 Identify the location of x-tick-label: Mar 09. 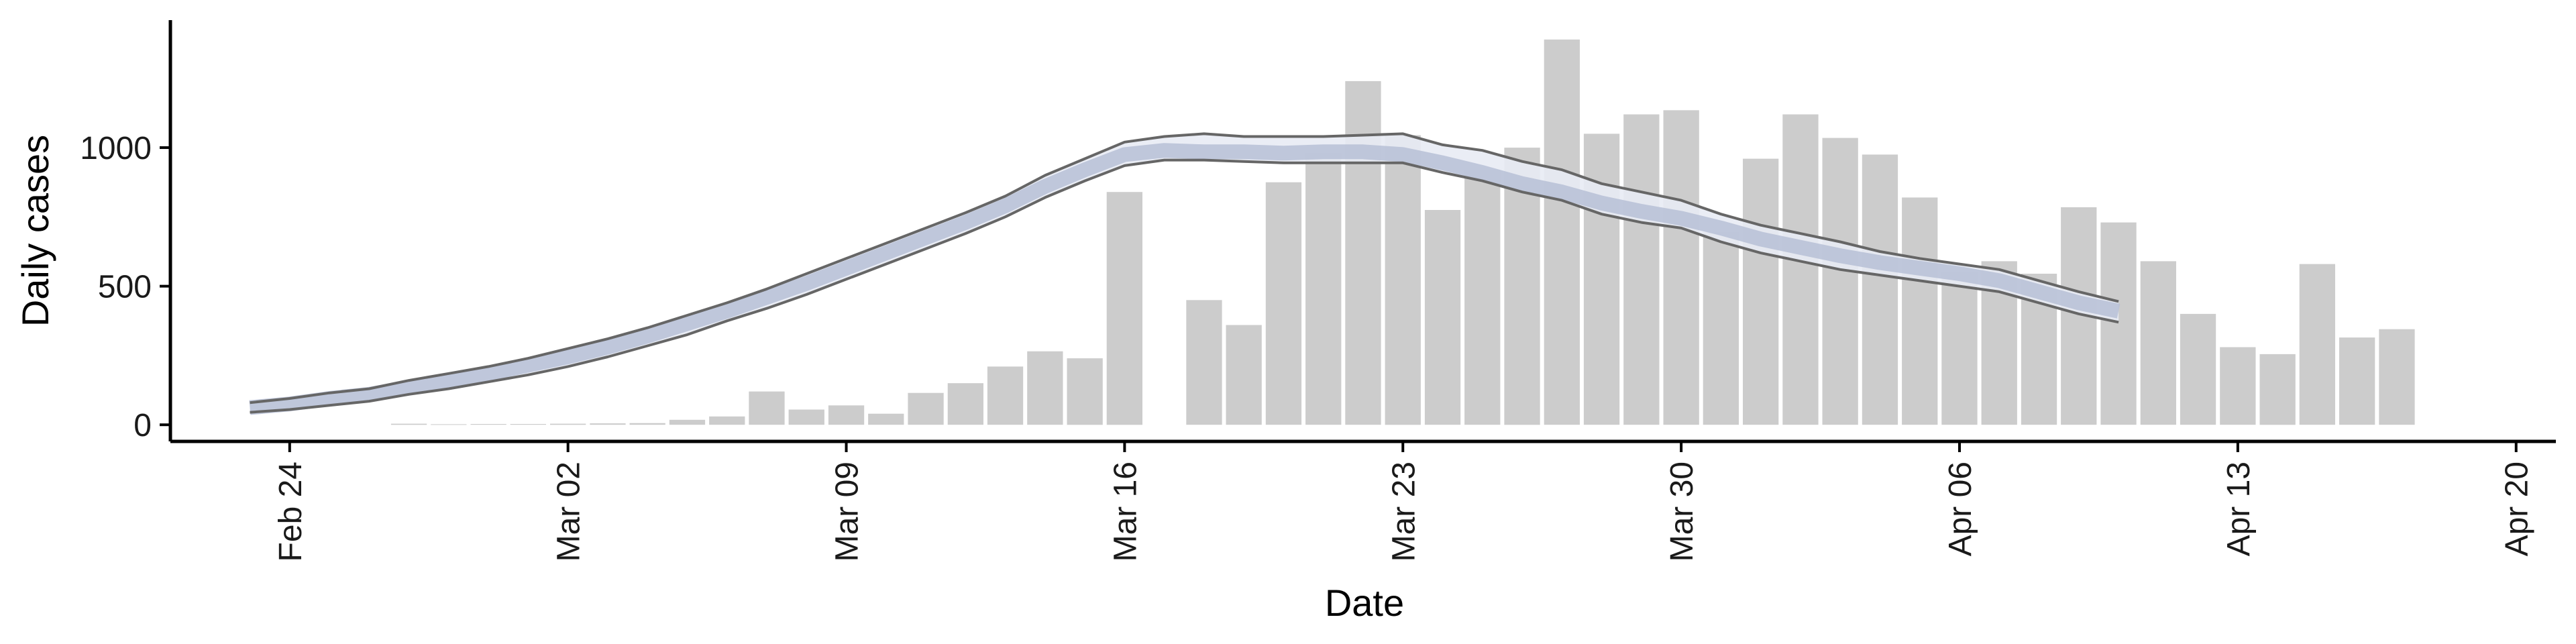
(847, 511).